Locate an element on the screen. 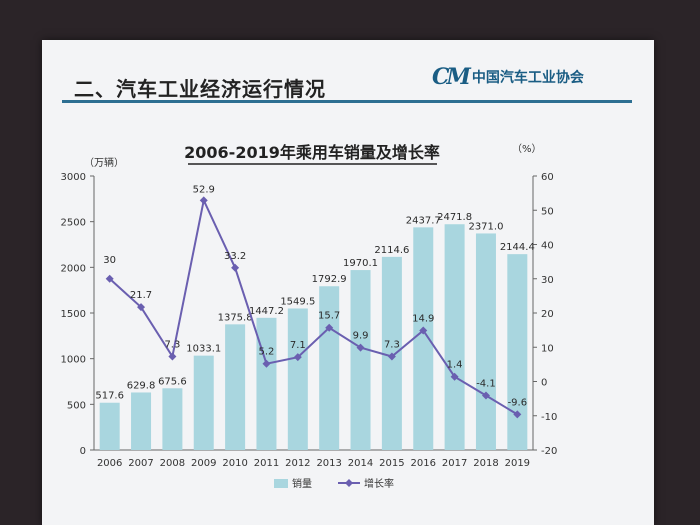 The image size is (700, 525). x-axis-tick-label: 2008 is located at coordinates (172, 463).